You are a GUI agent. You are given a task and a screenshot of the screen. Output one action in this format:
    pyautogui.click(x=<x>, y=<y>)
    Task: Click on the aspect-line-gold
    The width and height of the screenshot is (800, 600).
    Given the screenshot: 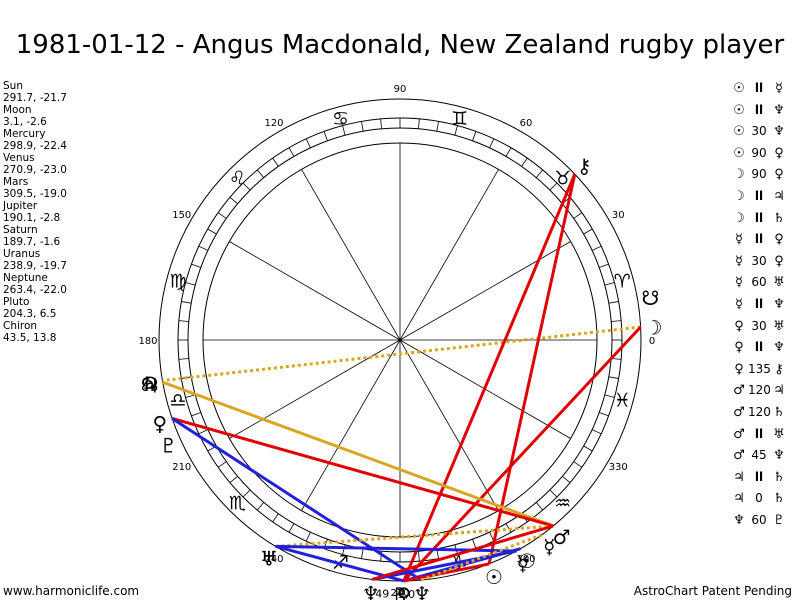 What is the action you would take?
    pyautogui.click(x=358, y=454)
    